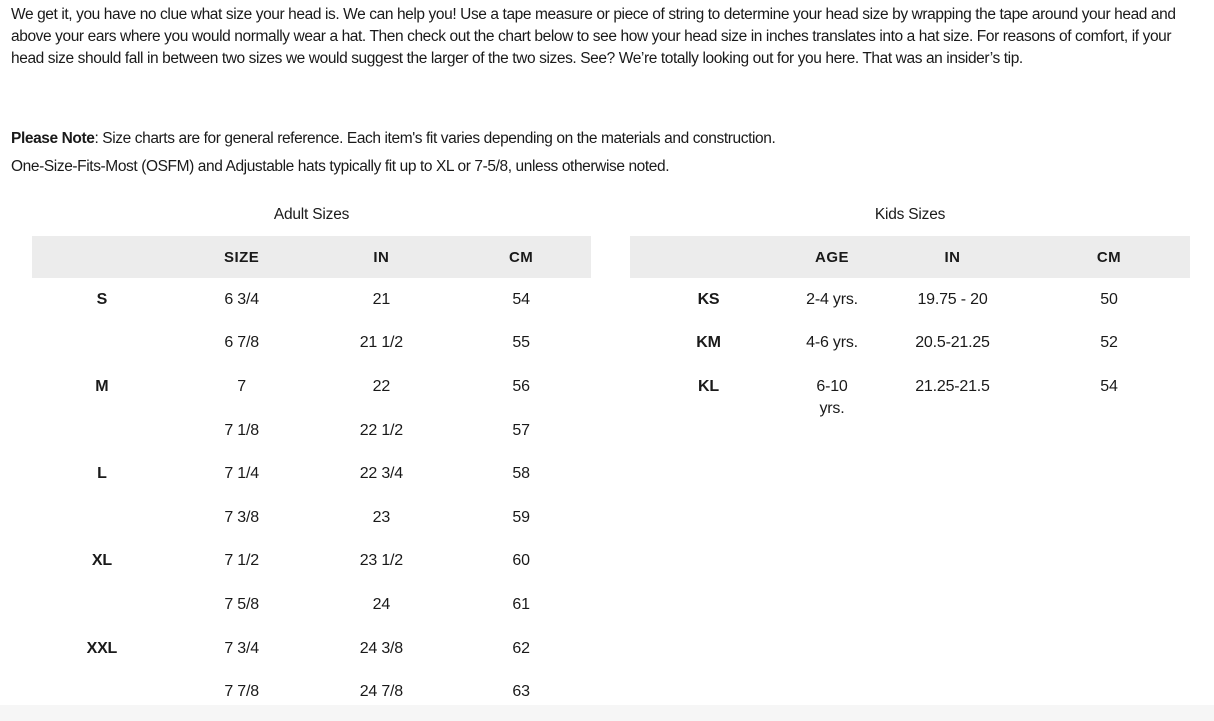 Image resolution: width=1214 pixels, height=721 pixels. What do you see at coordinates (241, 517) in the screenshot?
I see `hat-size-cell: 7 3/8` at bounding box center [241, 517].